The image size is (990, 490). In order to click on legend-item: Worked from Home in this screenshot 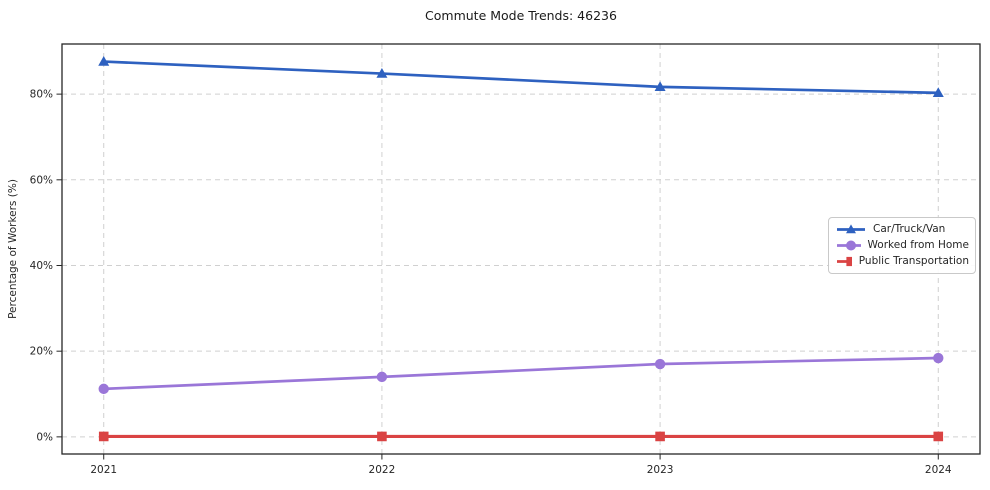, I will do `click(902, 245)`.